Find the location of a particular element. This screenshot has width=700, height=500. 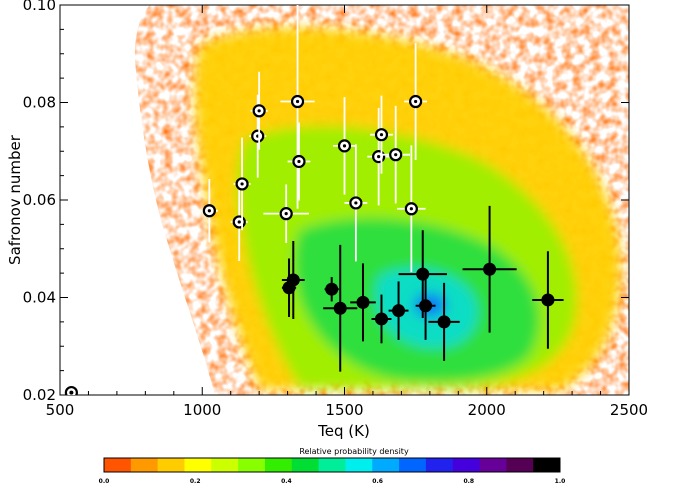

colorbar-title: Relative probability density is located at coordinates (354, 451).